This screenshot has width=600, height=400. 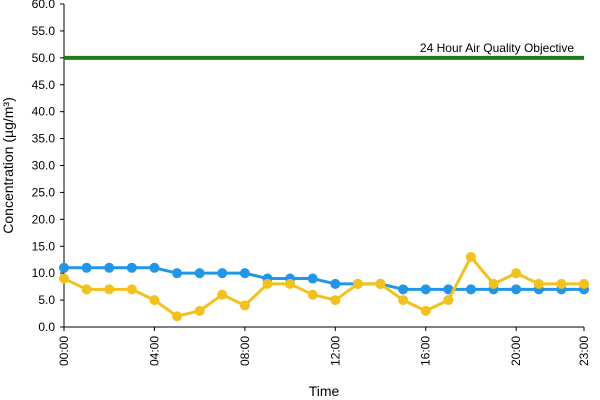 What do you see at coordinates (154, 351) in the screenshot?
I see `x-tick-label: 04:00` at bounding box center [154, 351].